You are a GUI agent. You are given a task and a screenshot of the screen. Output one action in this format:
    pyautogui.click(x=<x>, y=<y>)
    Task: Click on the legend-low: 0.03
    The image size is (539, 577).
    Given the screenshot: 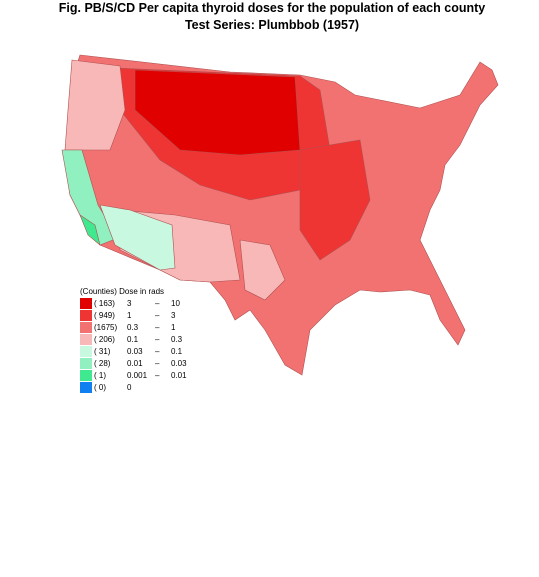 What is the action you would take?
    pyautogui.click(x=135, y=351)
    